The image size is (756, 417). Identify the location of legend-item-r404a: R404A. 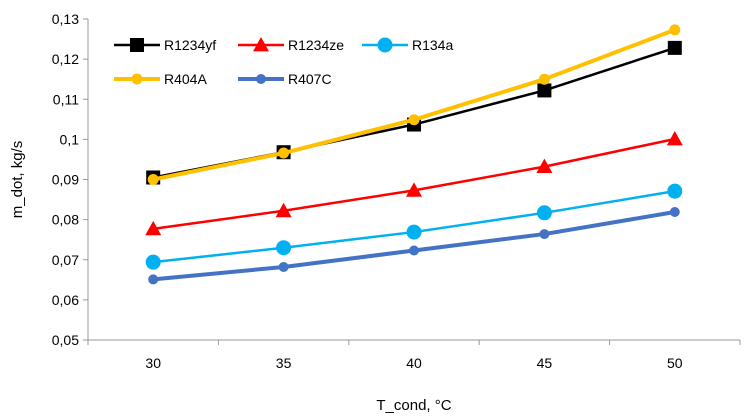
(160, 79).